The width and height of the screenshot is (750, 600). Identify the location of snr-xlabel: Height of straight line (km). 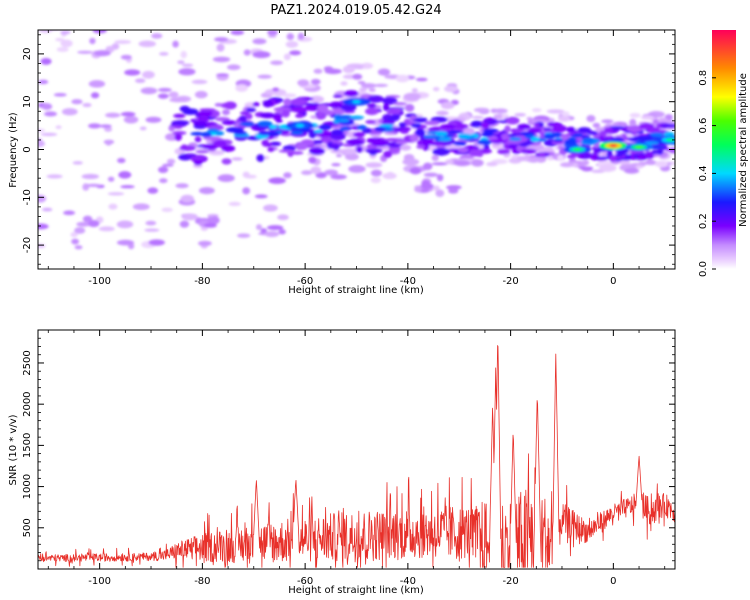
(356, 590).